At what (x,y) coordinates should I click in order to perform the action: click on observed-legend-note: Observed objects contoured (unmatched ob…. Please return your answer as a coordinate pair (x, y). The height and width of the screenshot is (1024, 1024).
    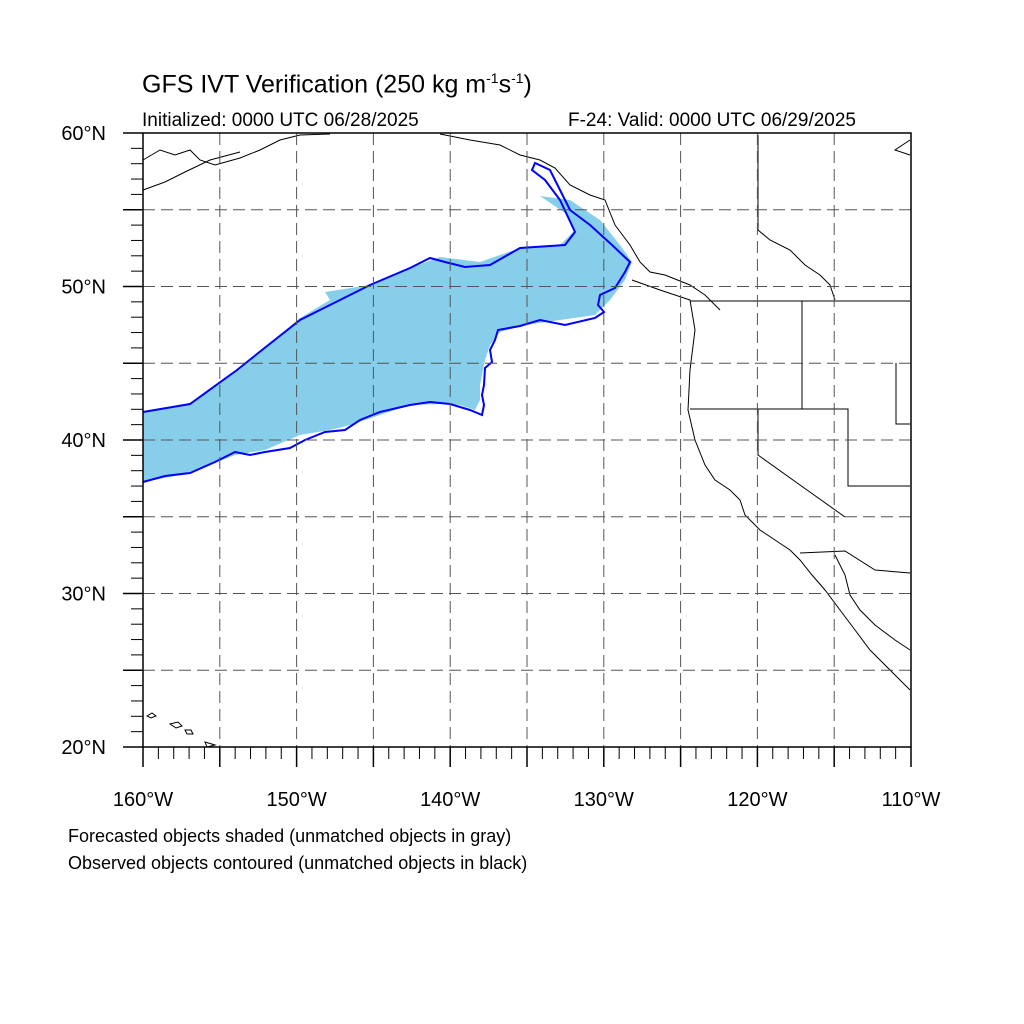
    Looking at the image, I should click on (298, 863).